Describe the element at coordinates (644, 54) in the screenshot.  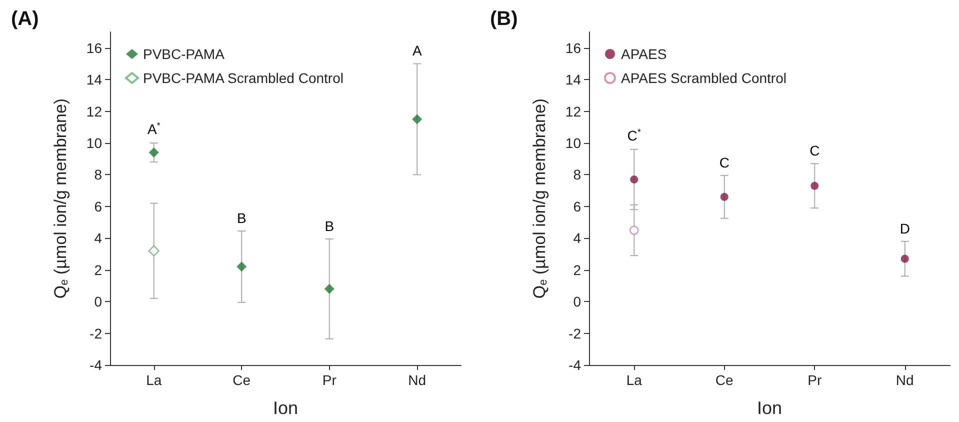
I see `legend-label: APAES` at that location.